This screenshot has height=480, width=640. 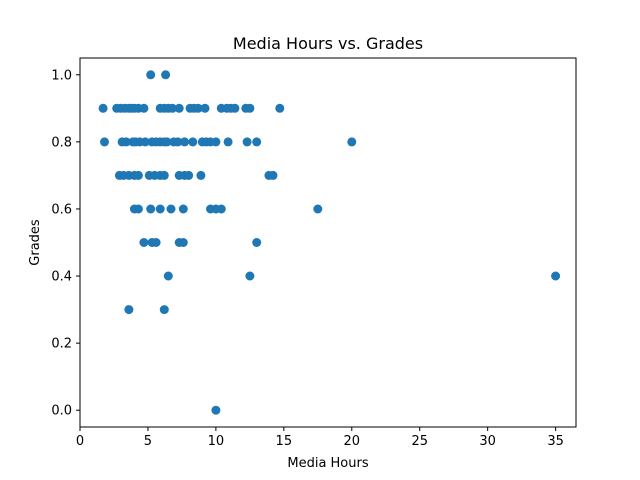 I want to click on y-axis-ticks: 0.0 0.2 0.4 0.6 0.8 1.0, so click(x=65, y=243).